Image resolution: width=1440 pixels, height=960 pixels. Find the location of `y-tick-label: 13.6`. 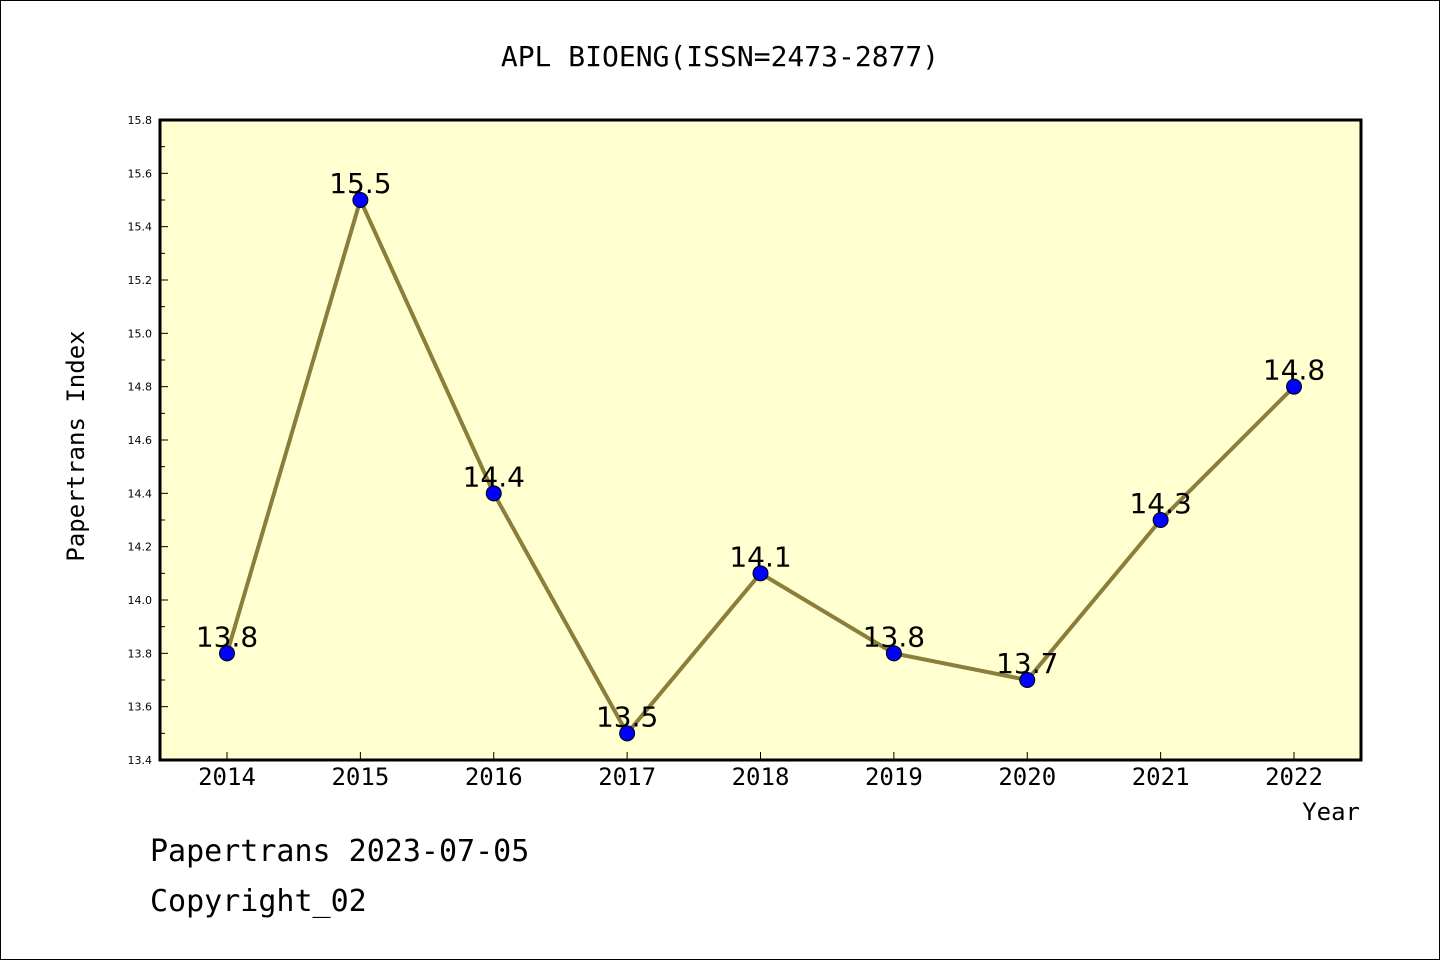

y-tick-label: 13.6 is located at coordinates (140, 707).